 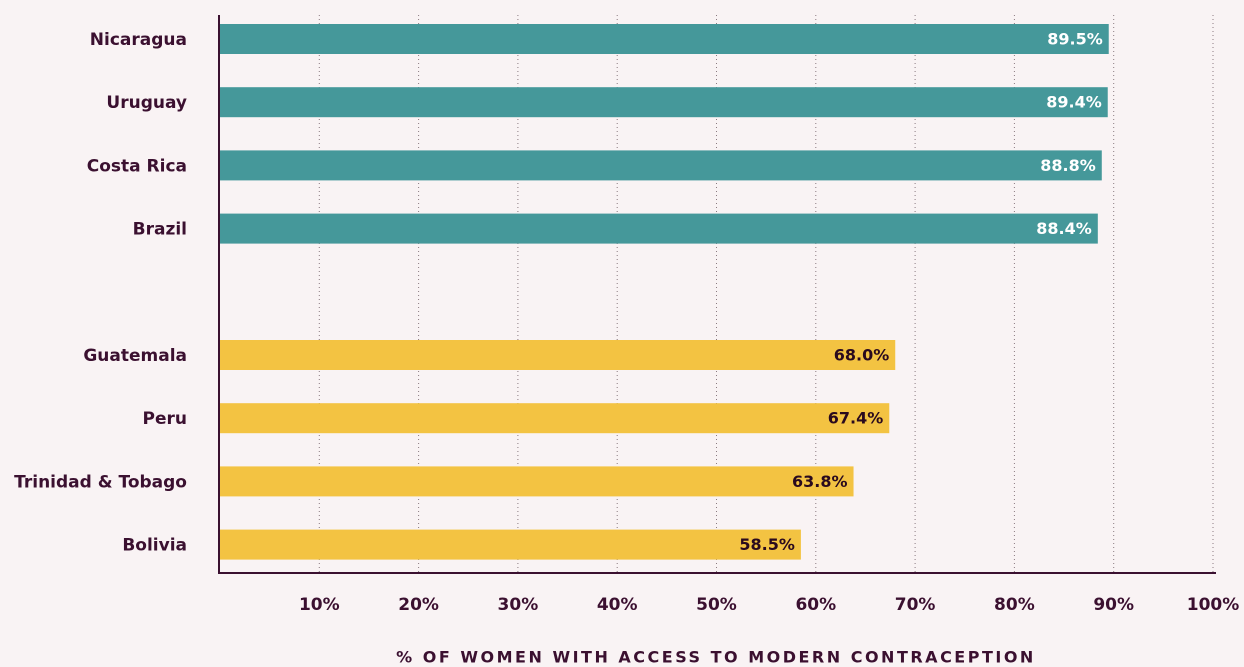 I want to click on x-tick-label: 50%, so click(x=716, y=605).